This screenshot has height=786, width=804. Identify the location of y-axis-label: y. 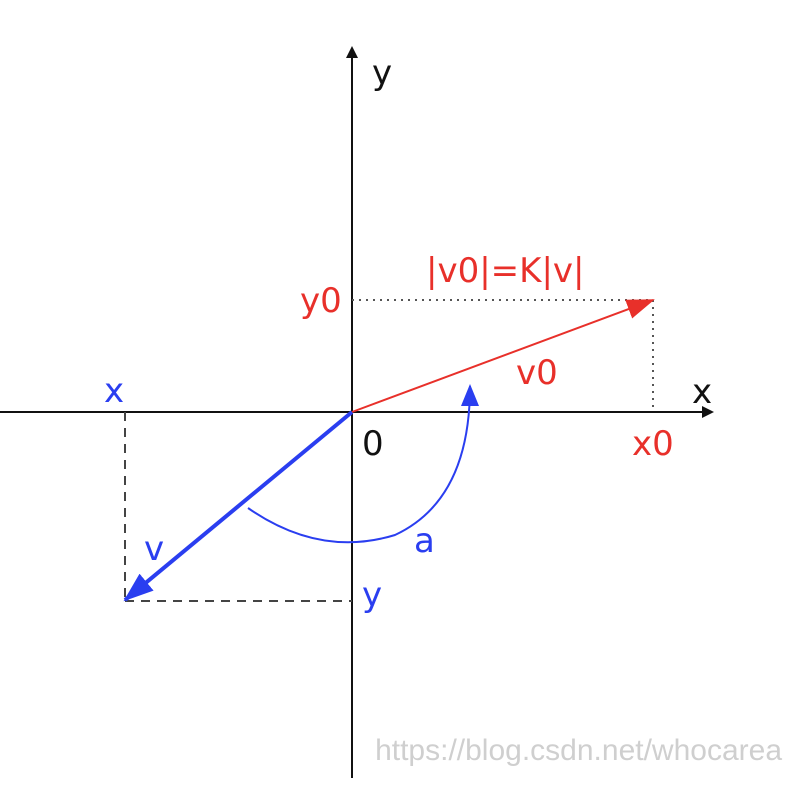
(382, 73).